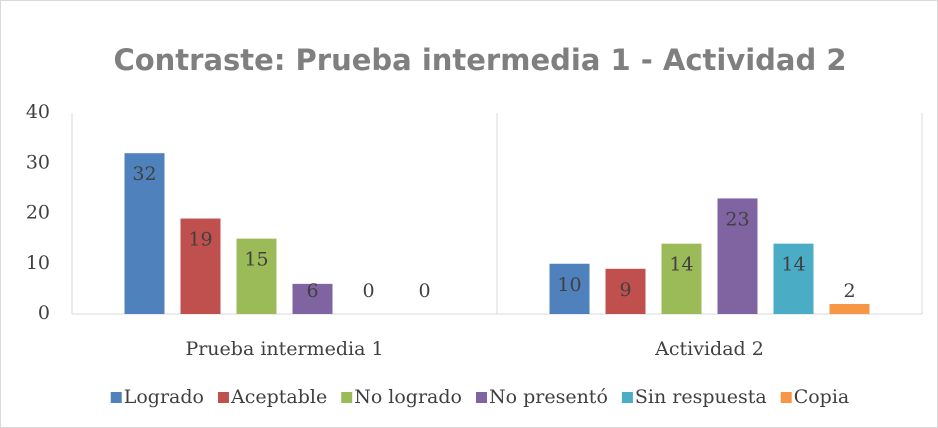  I want to click on data-label: 6, so click(312, 291).